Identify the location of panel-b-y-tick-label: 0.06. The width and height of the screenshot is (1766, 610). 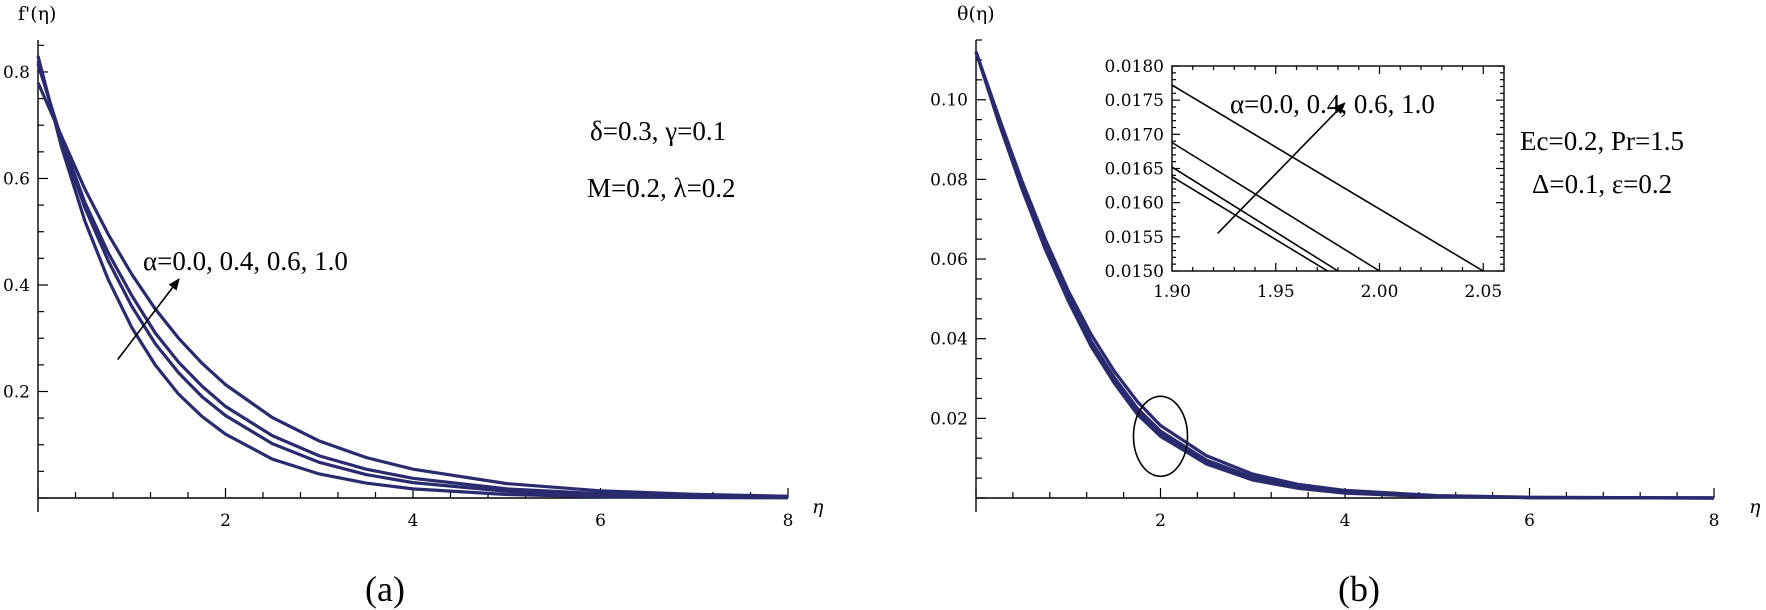
(949, 260).